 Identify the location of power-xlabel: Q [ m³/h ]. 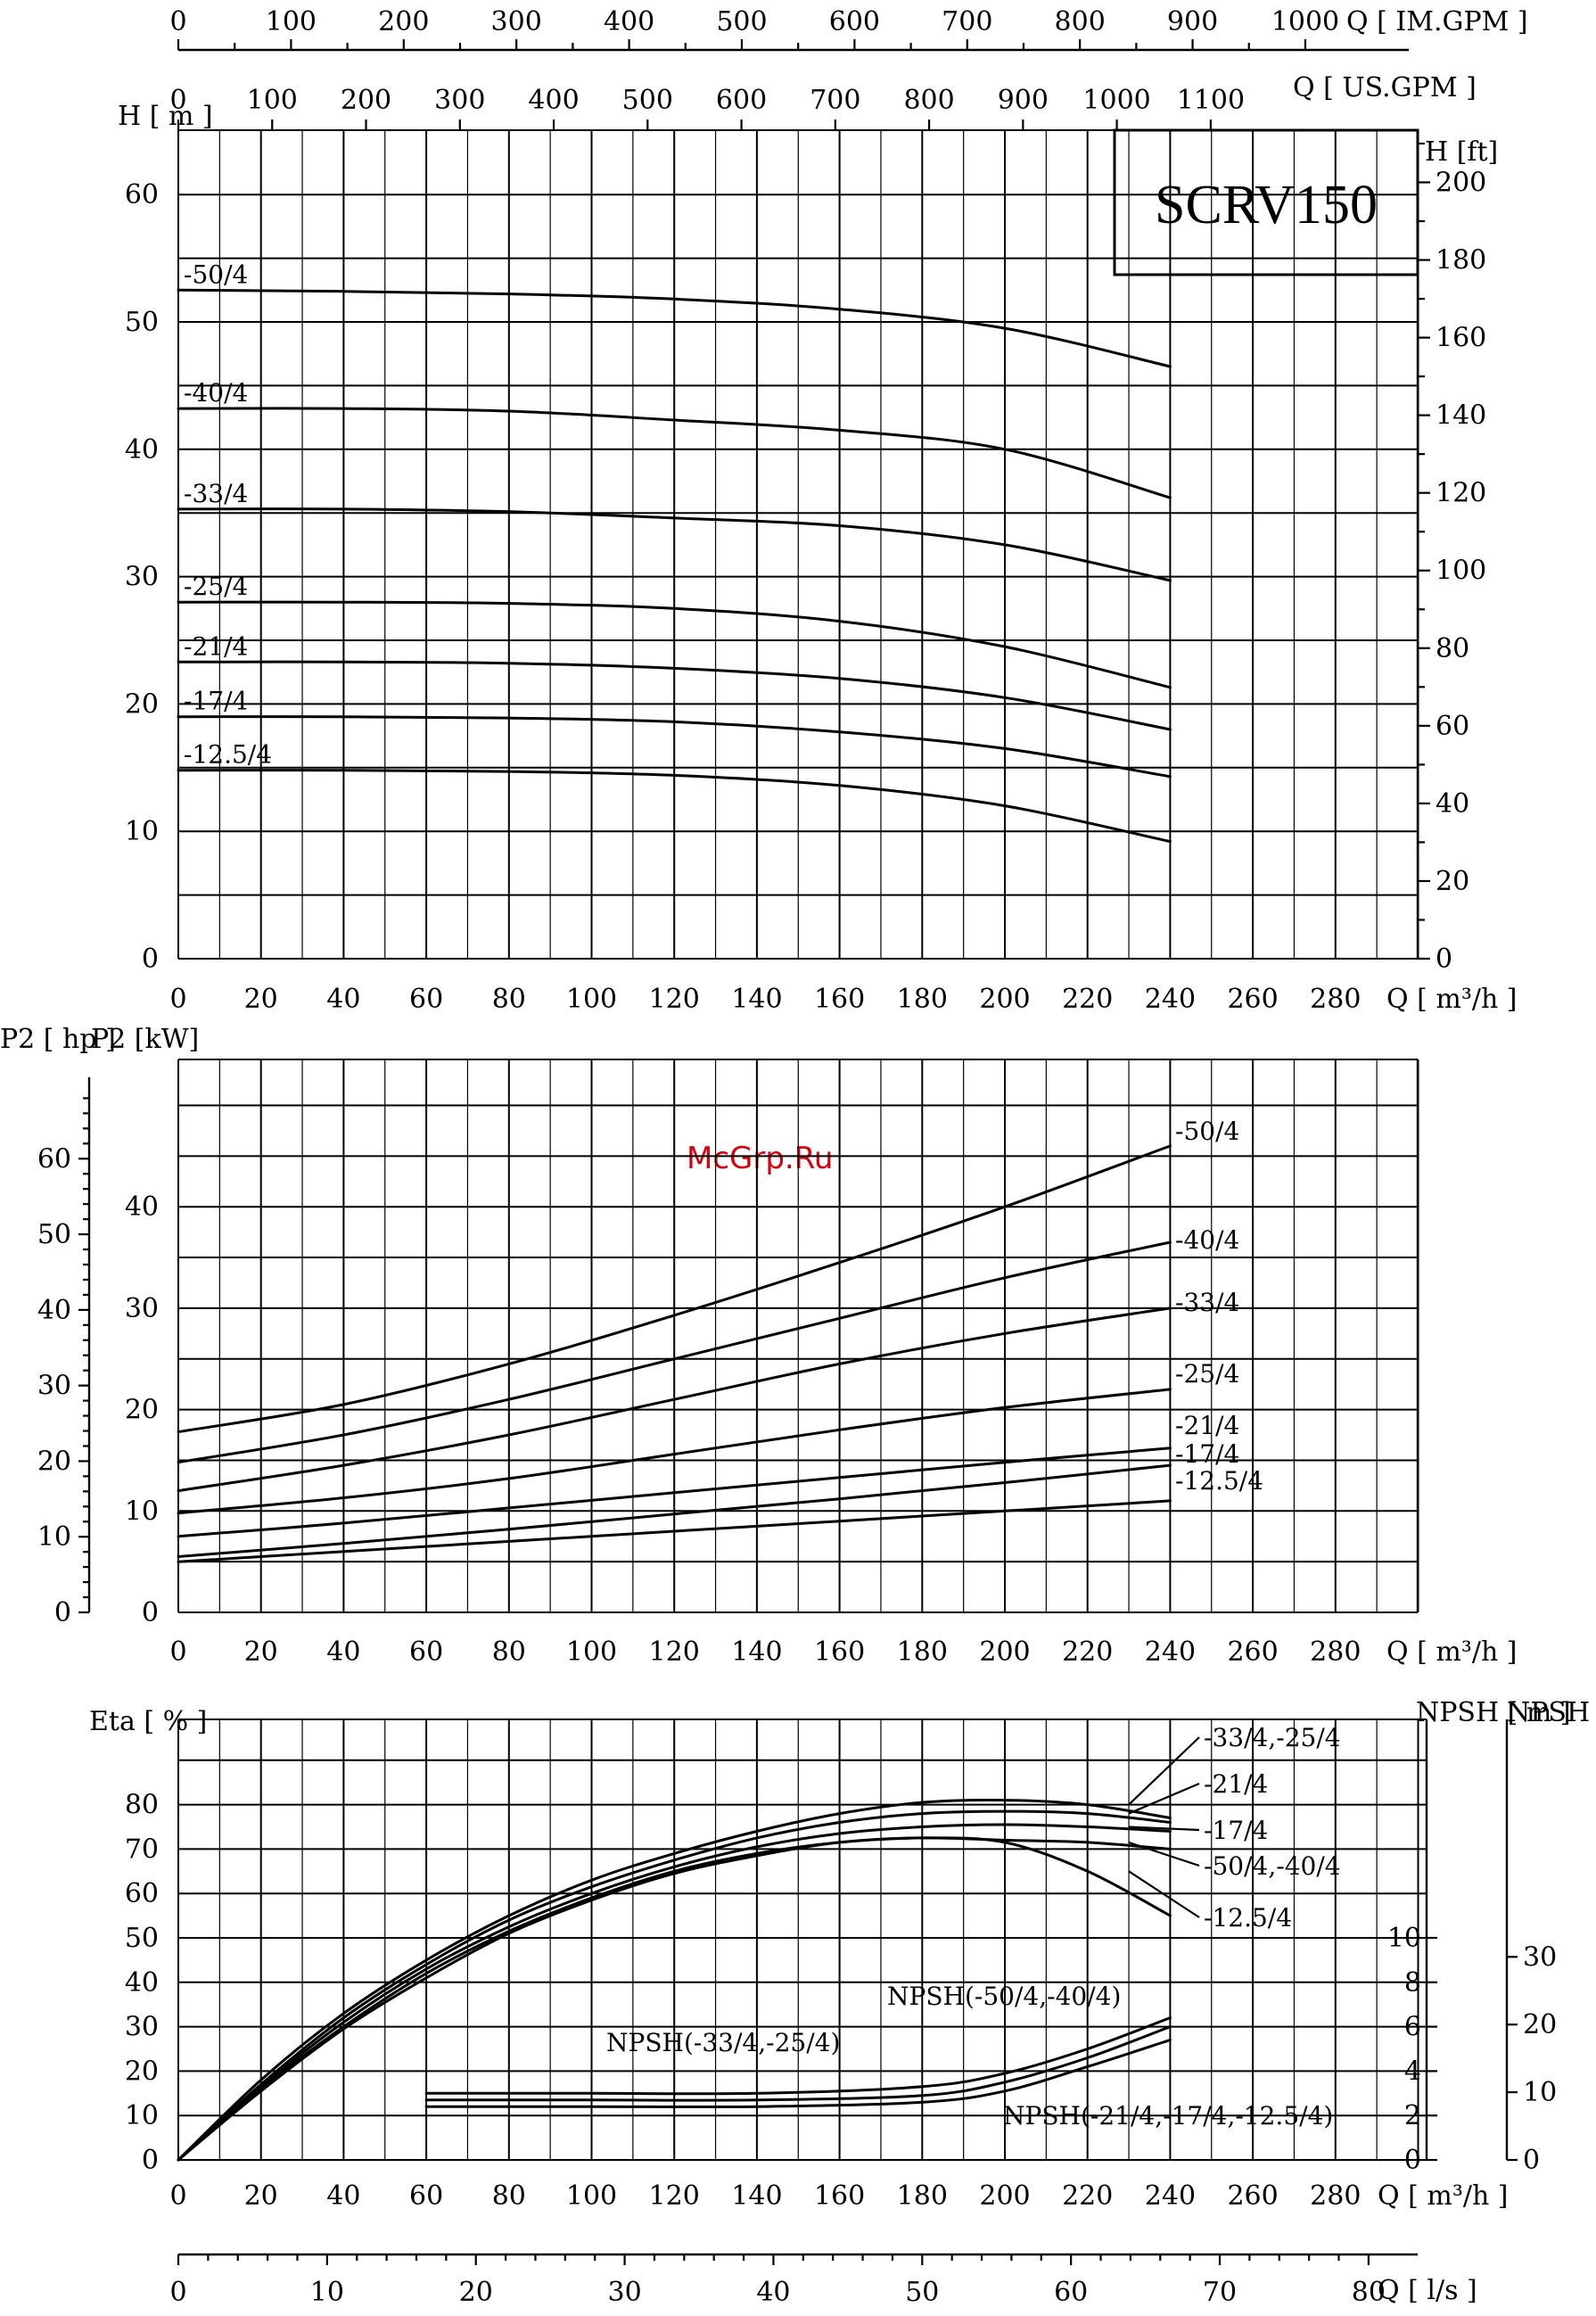
(1452, 1652).